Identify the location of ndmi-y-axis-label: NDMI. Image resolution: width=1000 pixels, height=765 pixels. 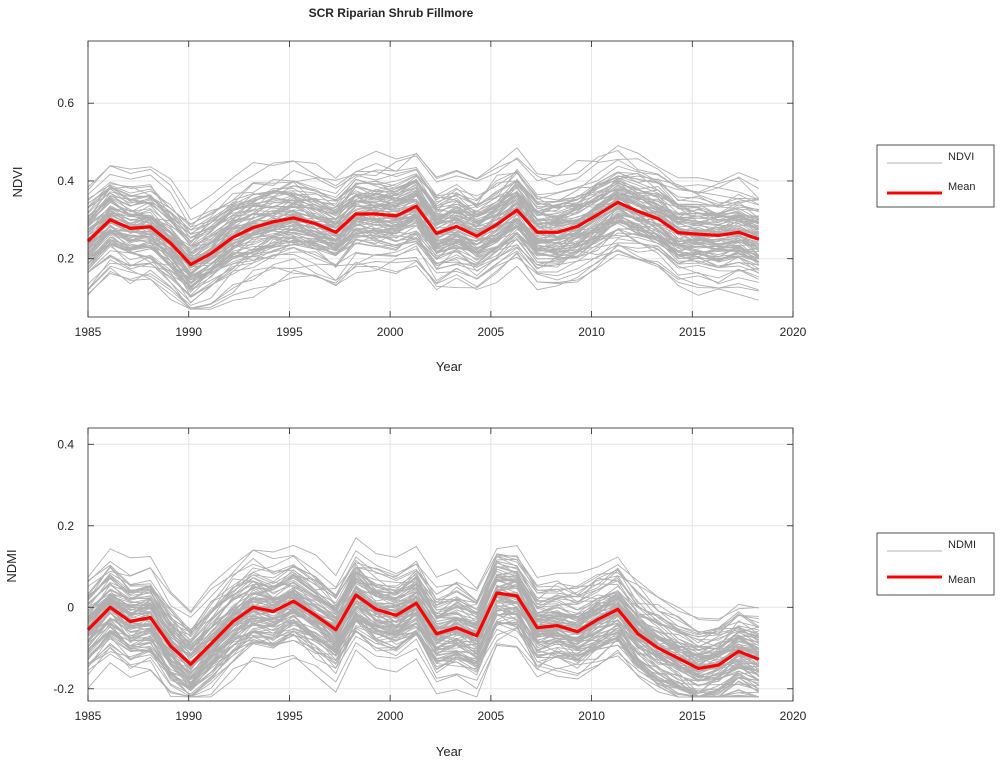
(11, 565).